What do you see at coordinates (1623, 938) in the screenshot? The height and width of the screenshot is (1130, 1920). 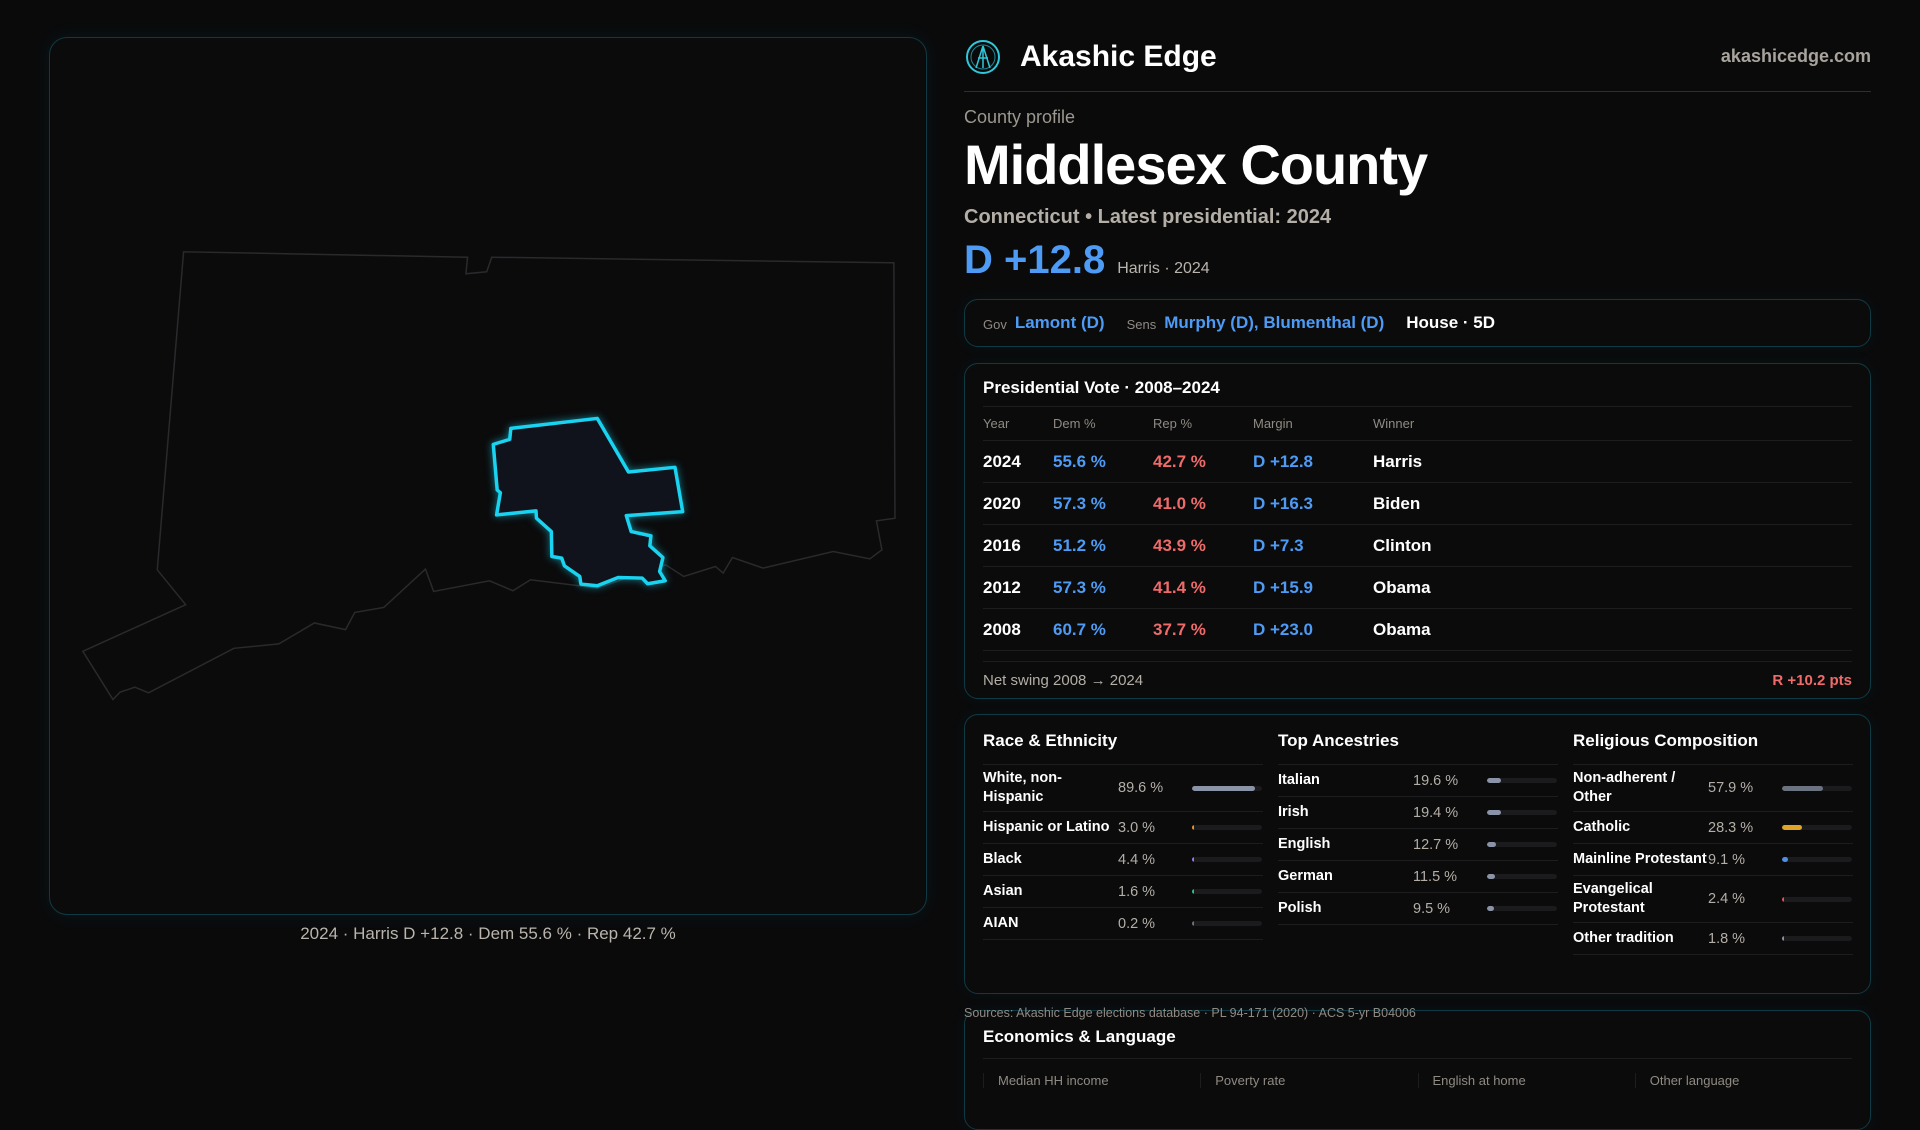 I see `item-name: Other tradition` at bounding box center [1623, 938].